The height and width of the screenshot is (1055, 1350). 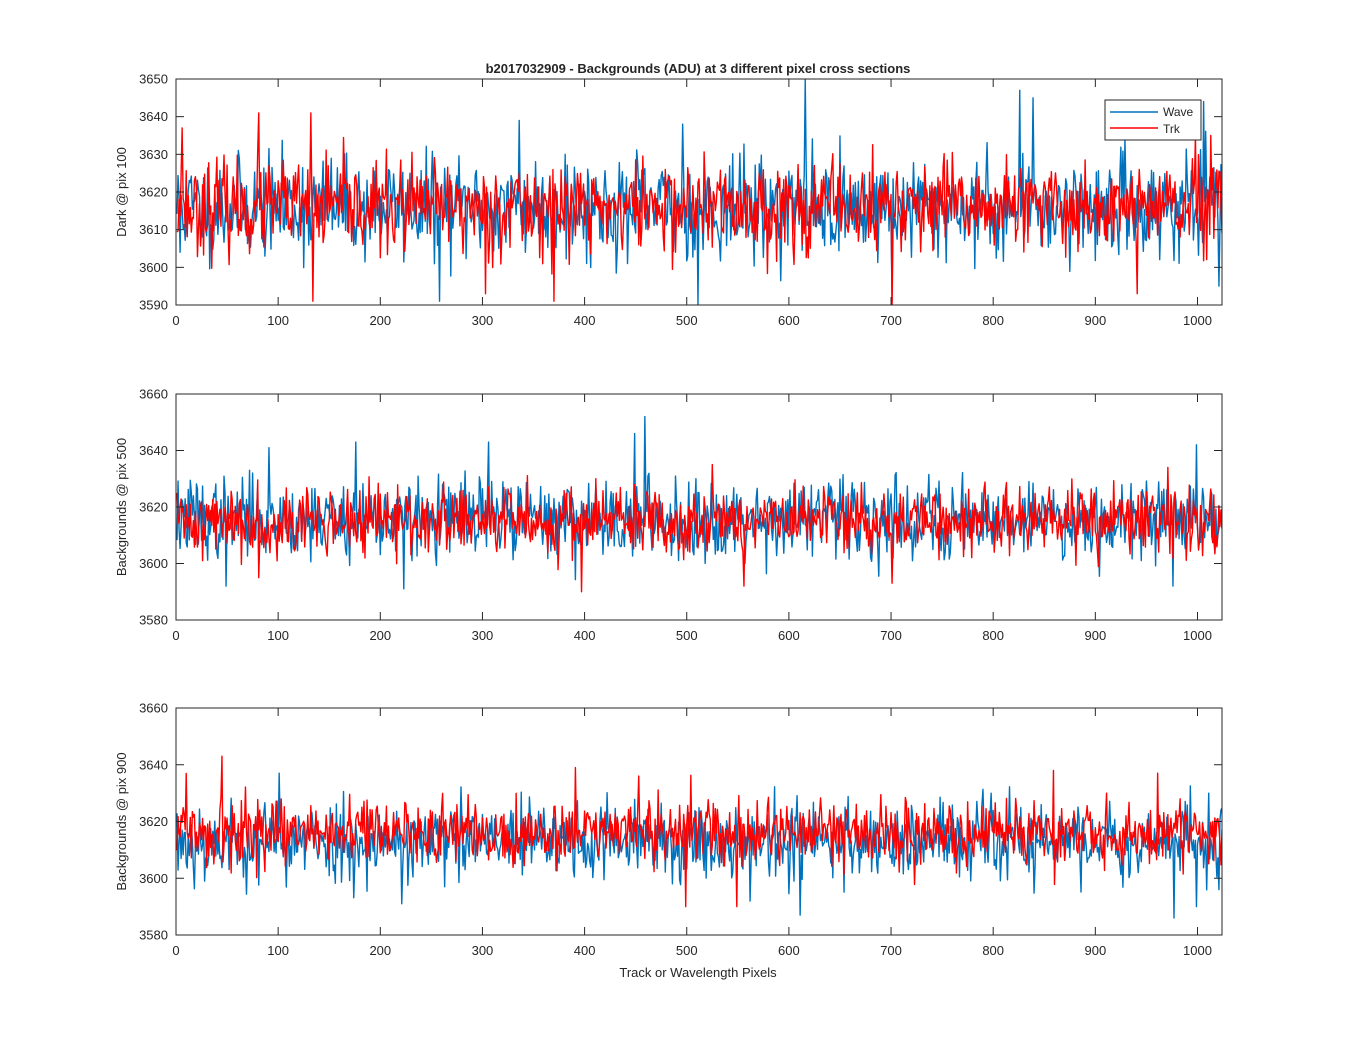 I want to click on y-tick-label: 3590, so click(x=153, y=305).